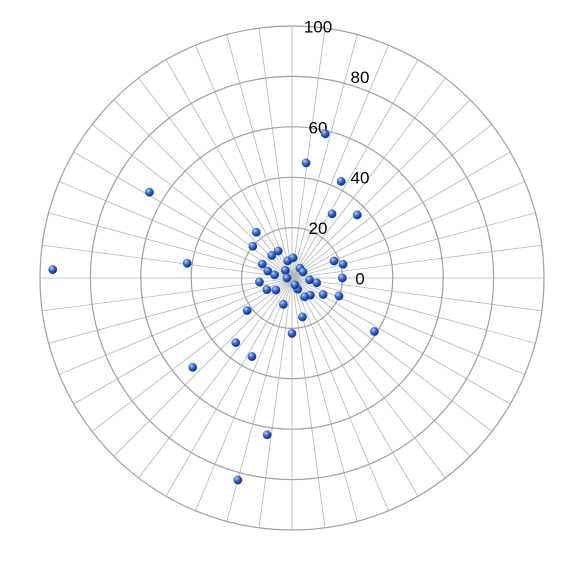 The image size is (584, 577). Describe the element at coordinates (318, 228) in the screenshot. I see `r-tick-label: 20` at that location.